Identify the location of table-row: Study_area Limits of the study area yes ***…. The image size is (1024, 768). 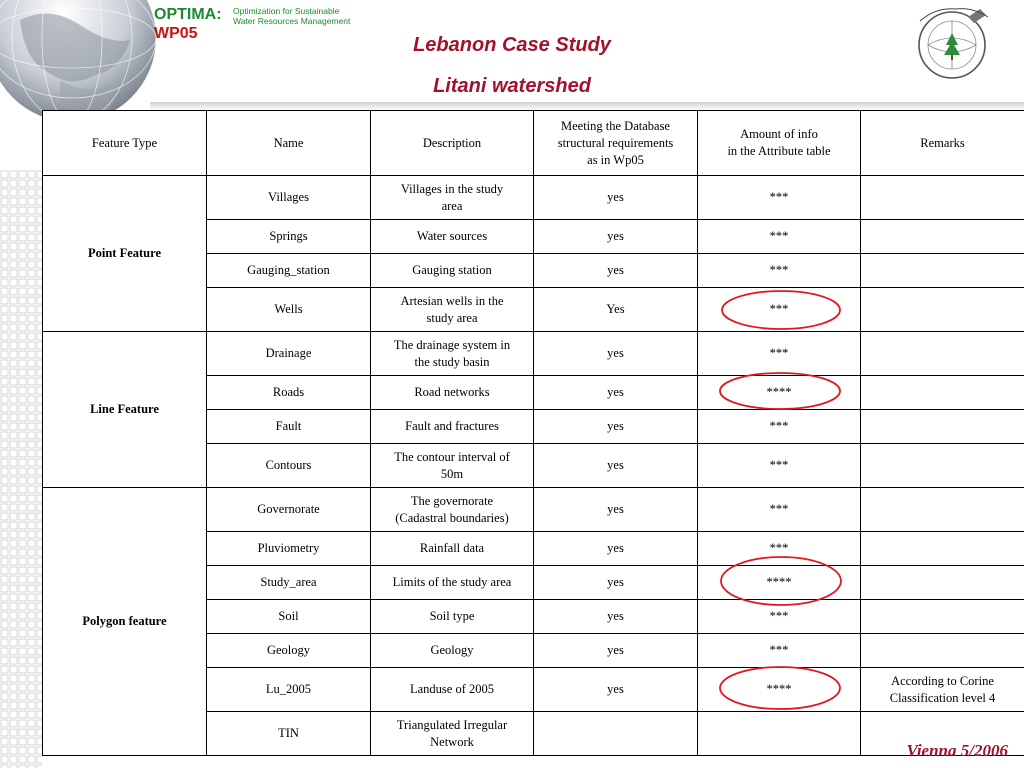
(533, 582).